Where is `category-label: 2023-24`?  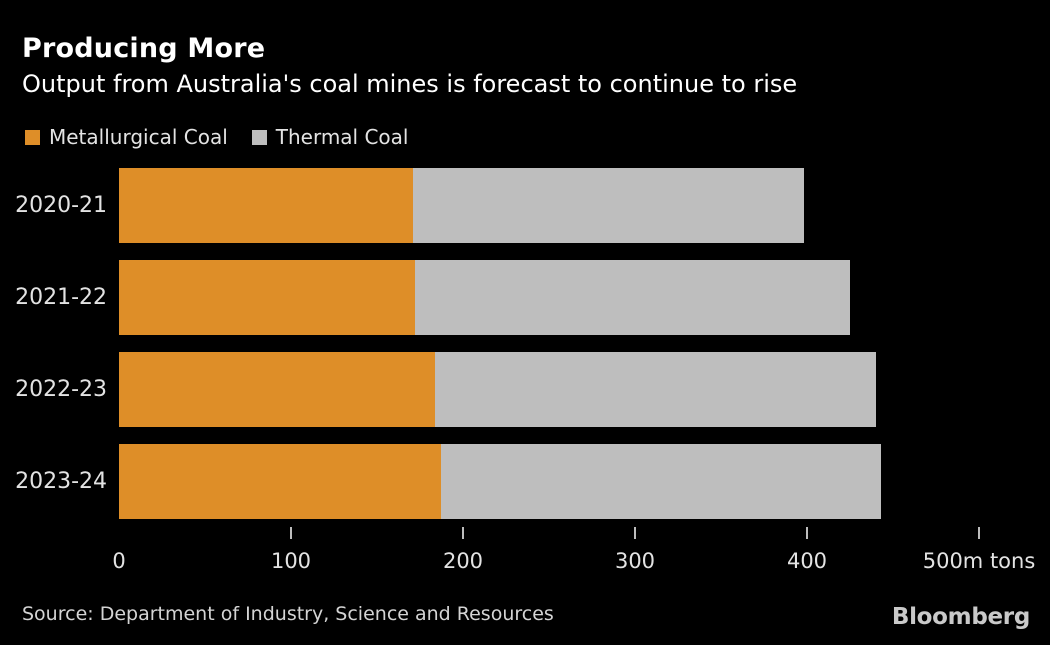
category-label: 2023-24 is located at coordinates (61, 481).